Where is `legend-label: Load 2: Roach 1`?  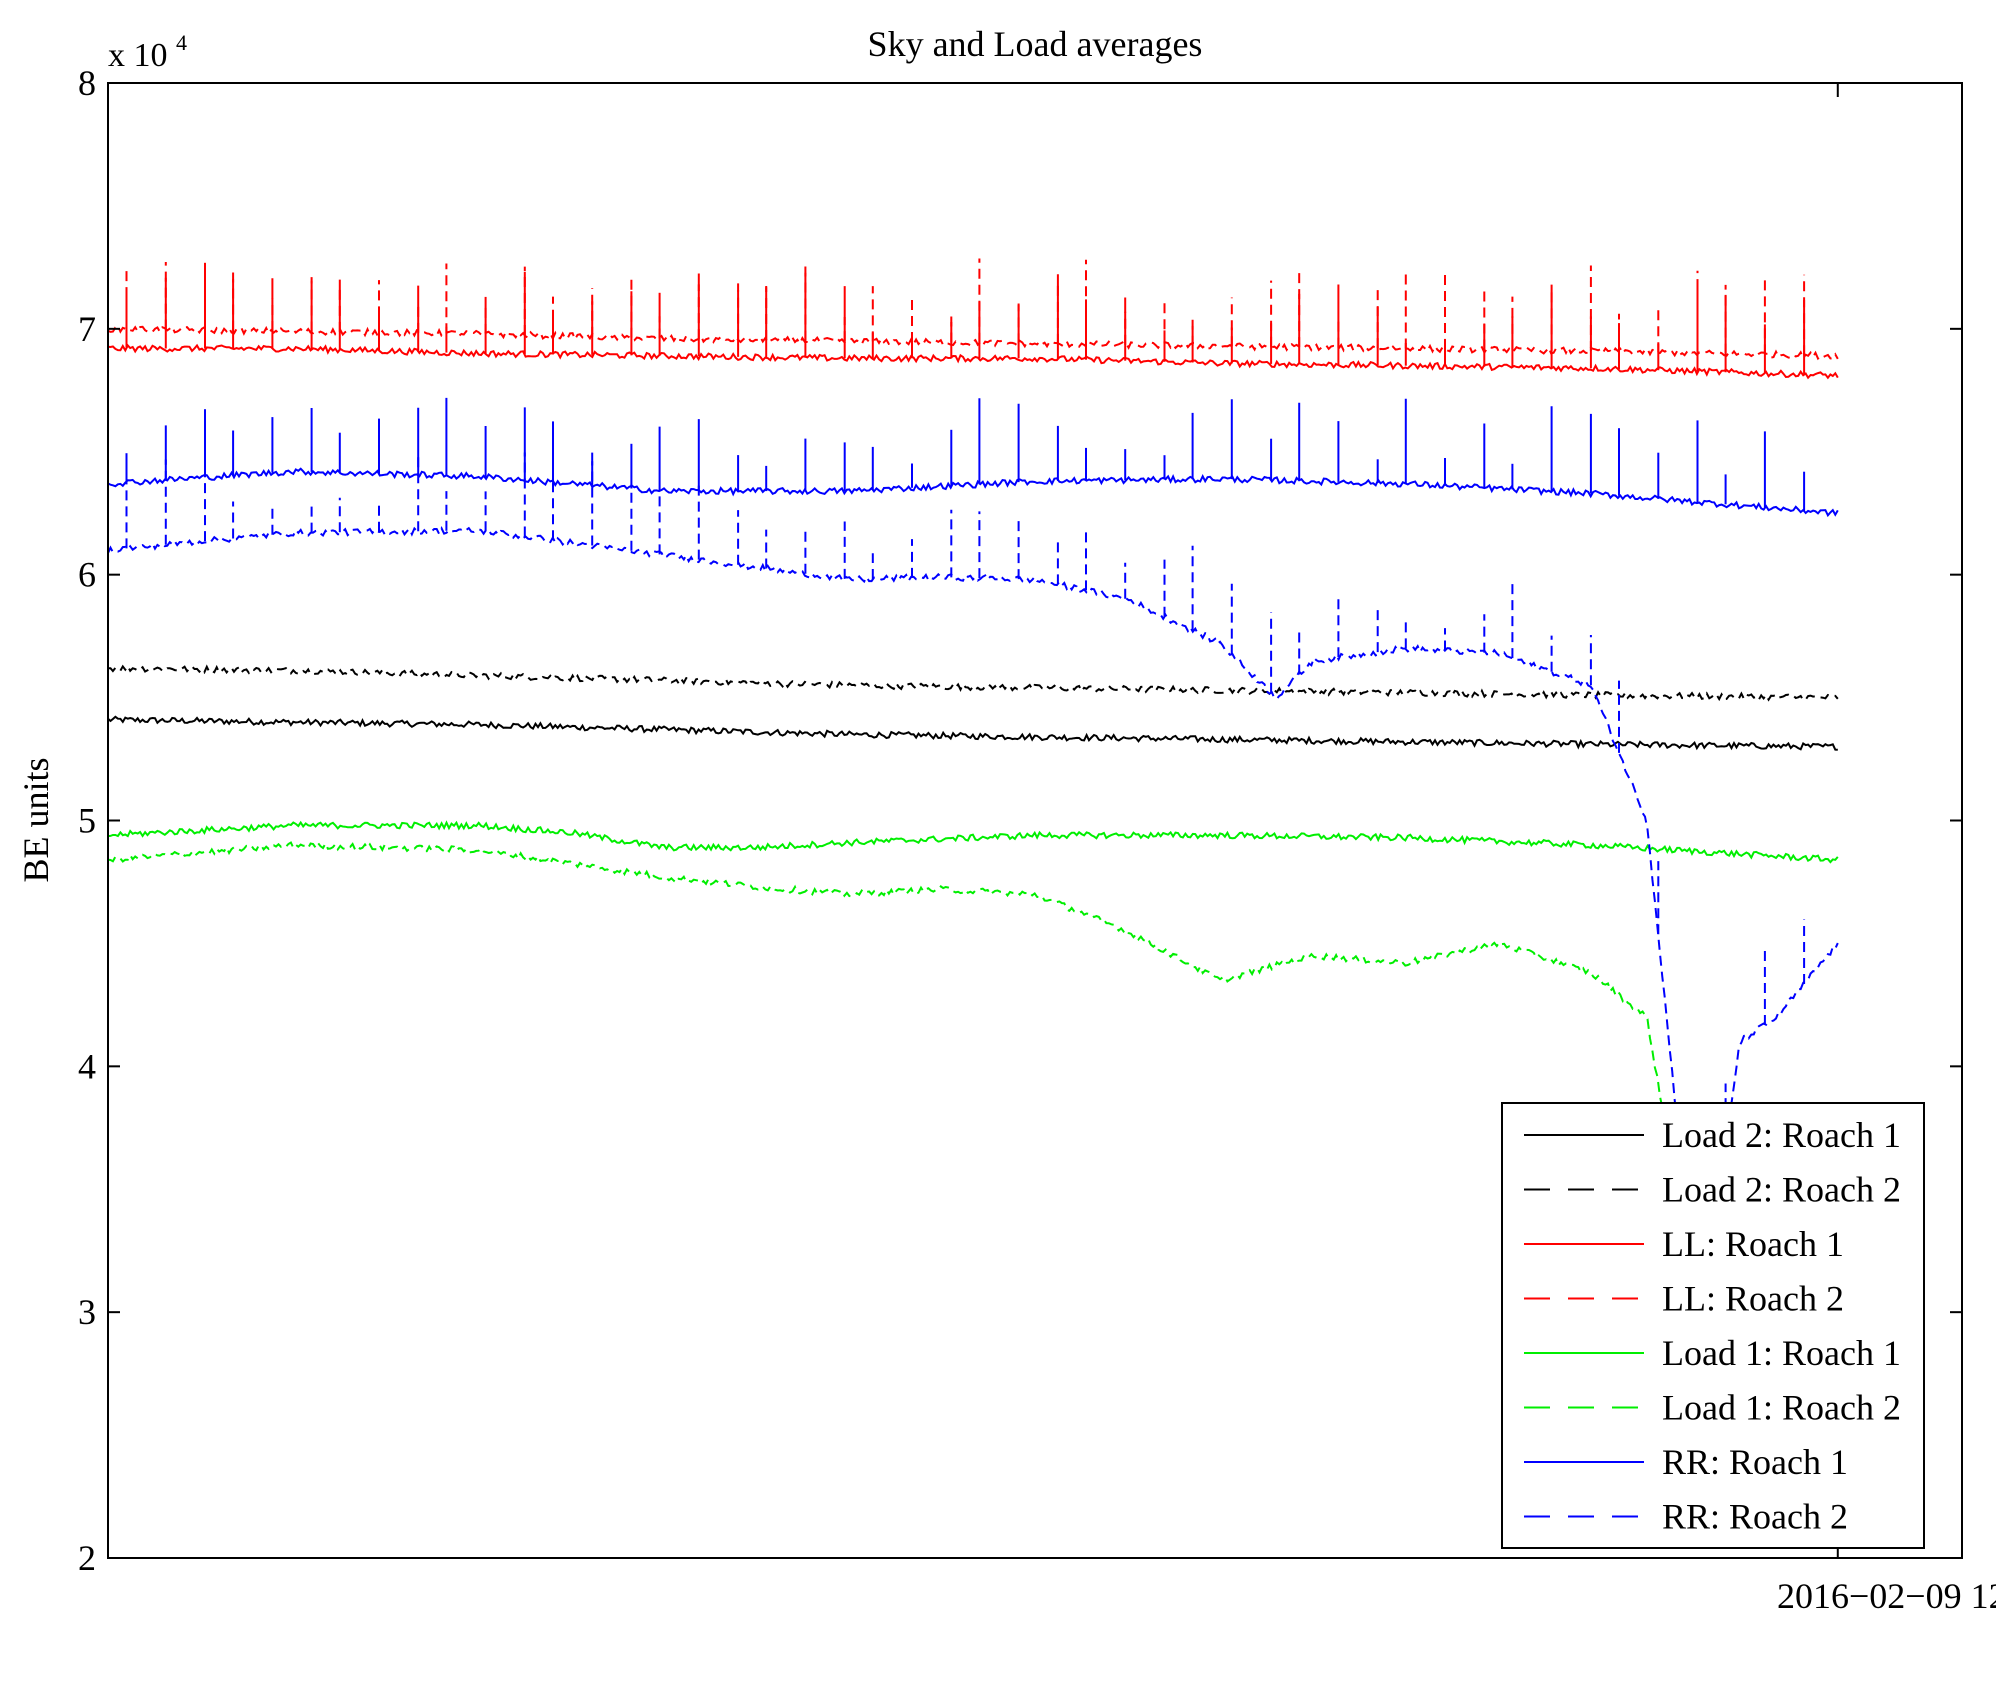 legend-label: Load 2: Roach 1 is located at coordinates (1781, 1135).